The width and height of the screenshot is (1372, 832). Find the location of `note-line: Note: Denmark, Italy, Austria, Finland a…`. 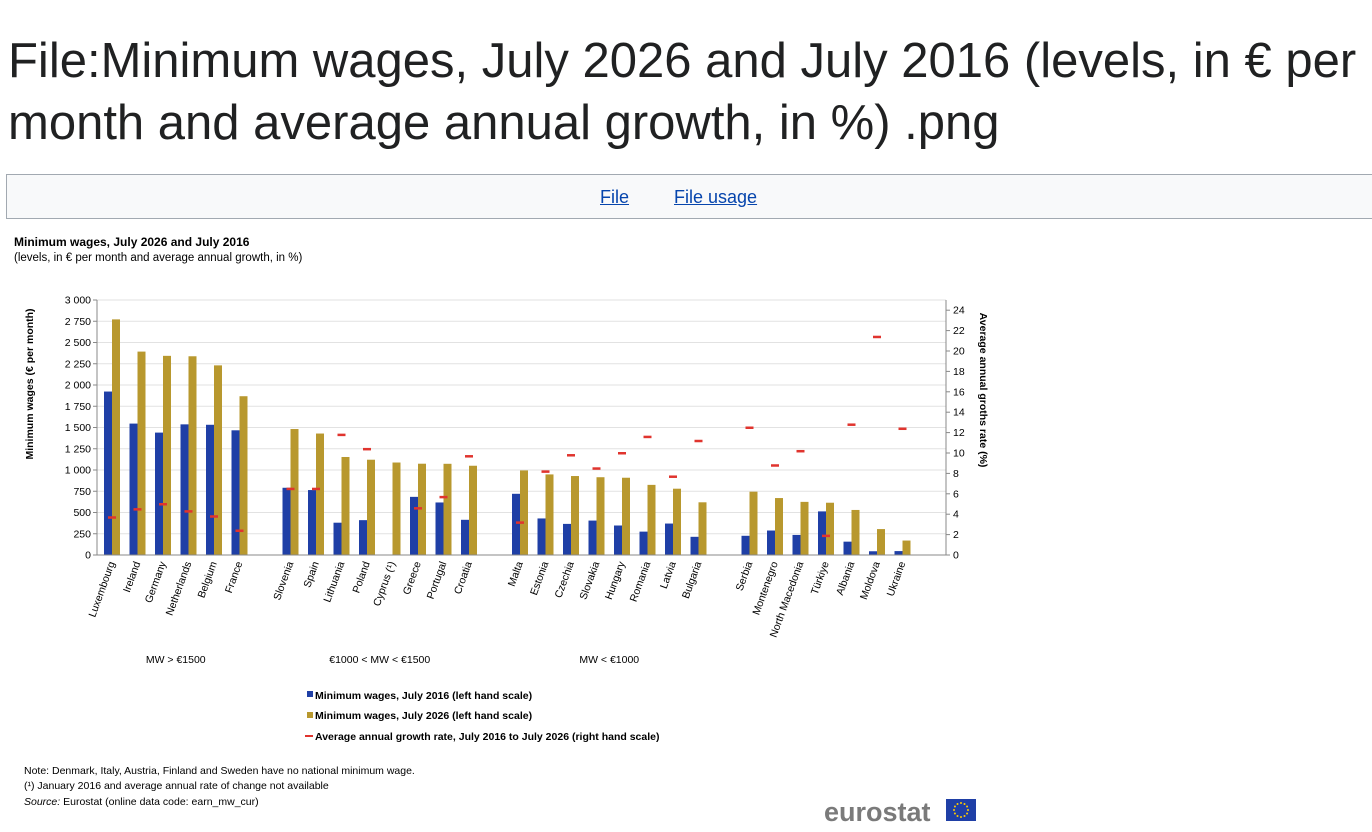

note-line: Note: Denmark, Italy, Austria, Finland a… is located at coordinates (219, 771).